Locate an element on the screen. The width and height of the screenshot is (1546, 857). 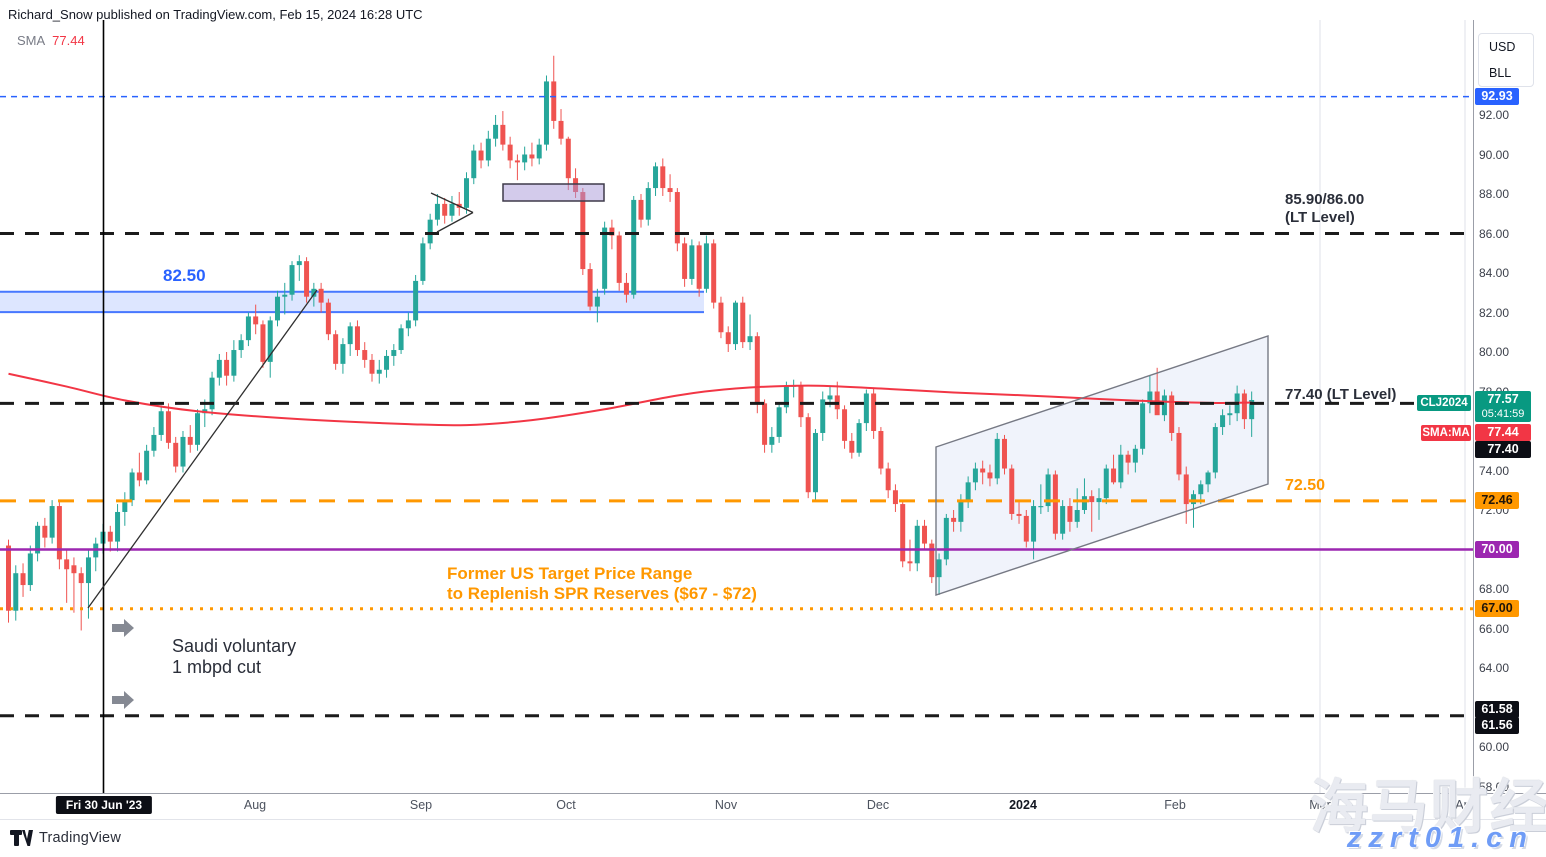
rising-channel-fill is located at coordinates (1102, 465).